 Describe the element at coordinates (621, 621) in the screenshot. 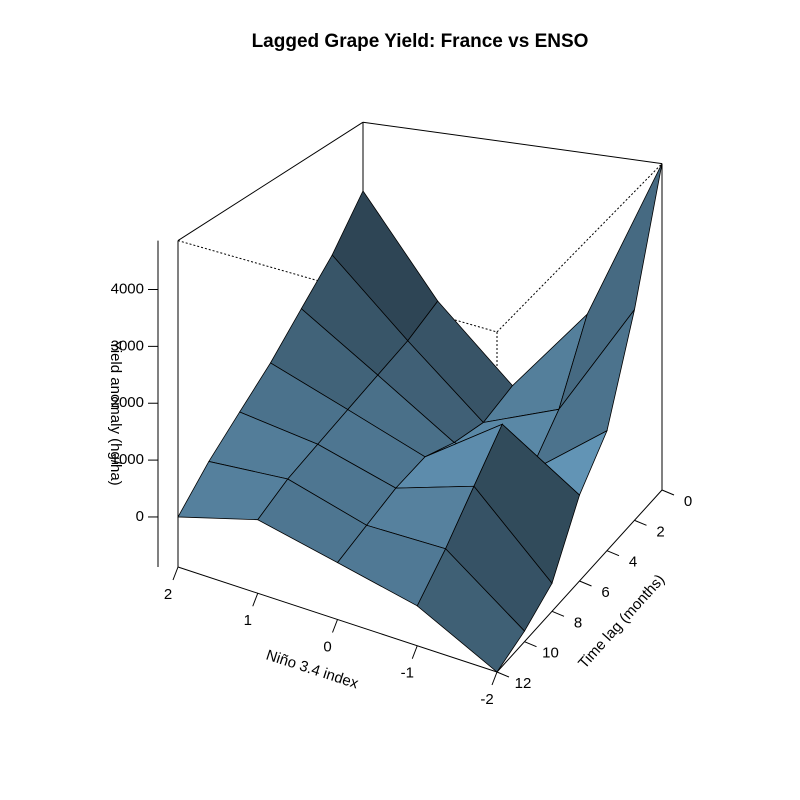

I see `y-axis-label: Time lag (months)` at that location.